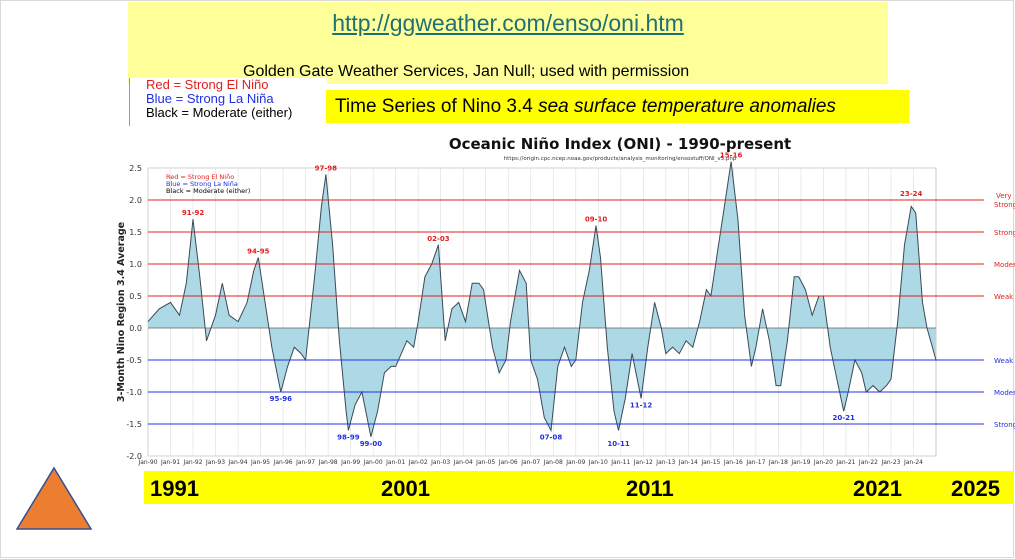  Describe the element at coordinates (373, 462) in the screenshot. I see `x-tick-label: Jan-00` at that location.